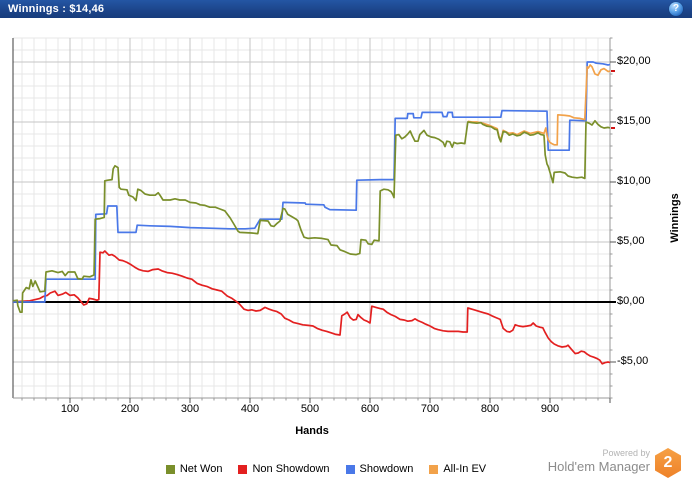 The height and width of the screenshot is (487, 692). I want to click on legend-swatch-showdown, so click(350, 469).